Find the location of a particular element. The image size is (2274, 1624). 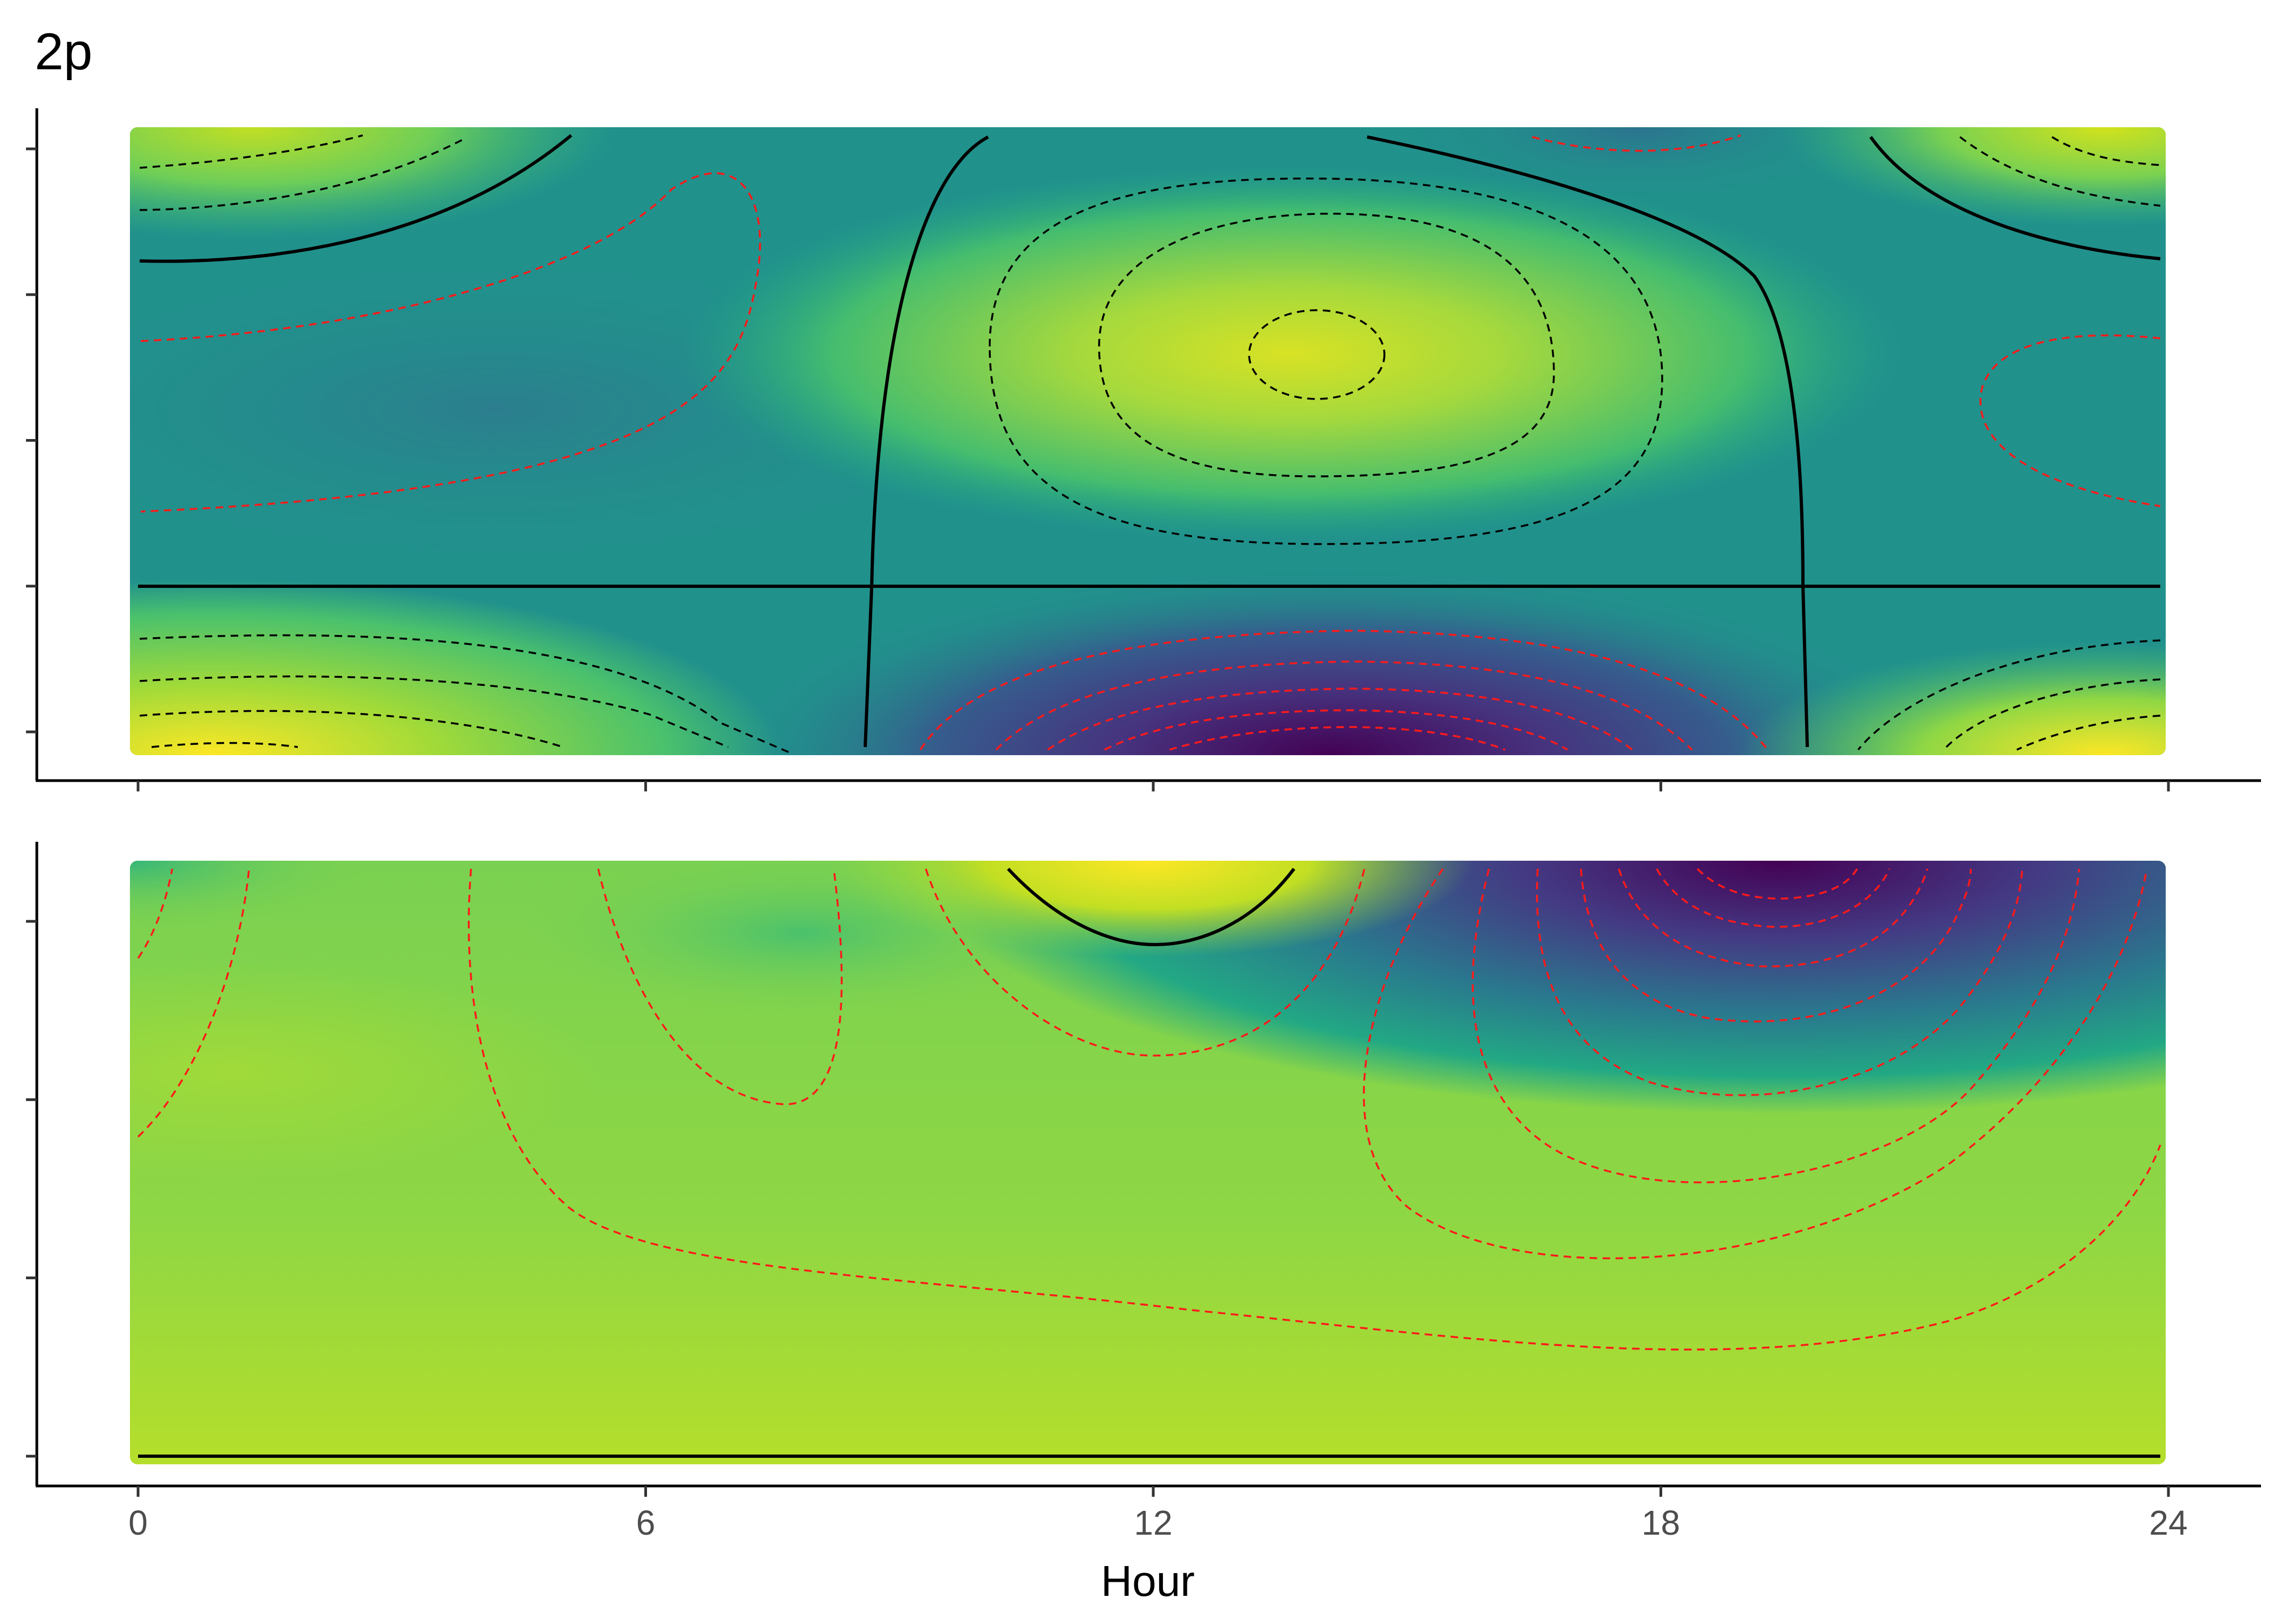

x-axis-title: Hour is located at coordinates (1148, 1581).